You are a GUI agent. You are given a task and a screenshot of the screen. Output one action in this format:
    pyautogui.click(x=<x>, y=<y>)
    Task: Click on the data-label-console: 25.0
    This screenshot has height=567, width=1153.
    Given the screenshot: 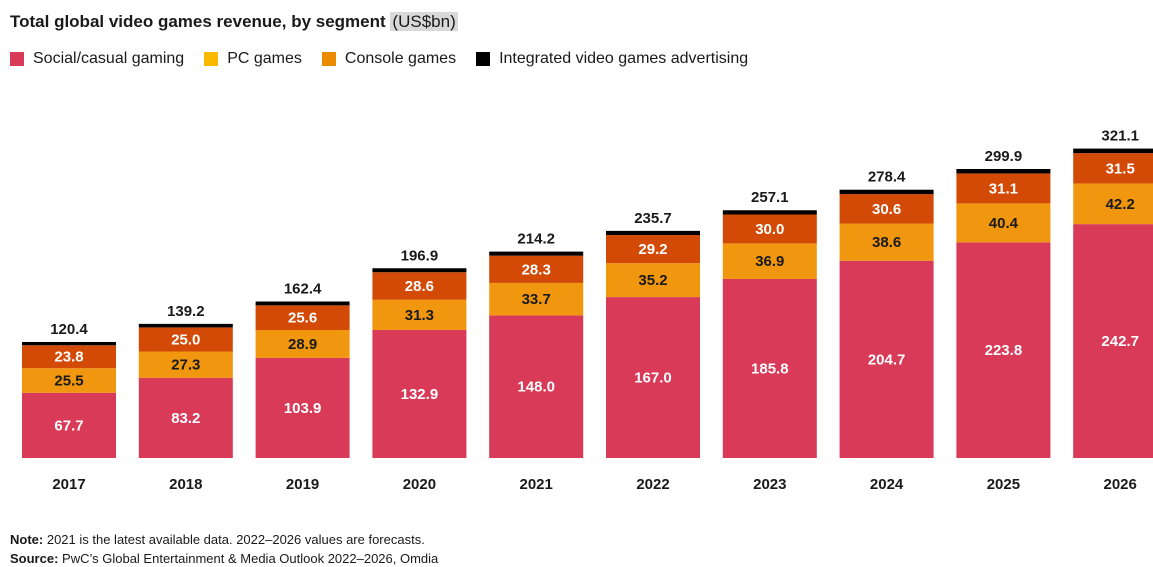 What is the action you would take?
    pyautogui.click(x=185, y=339)
    